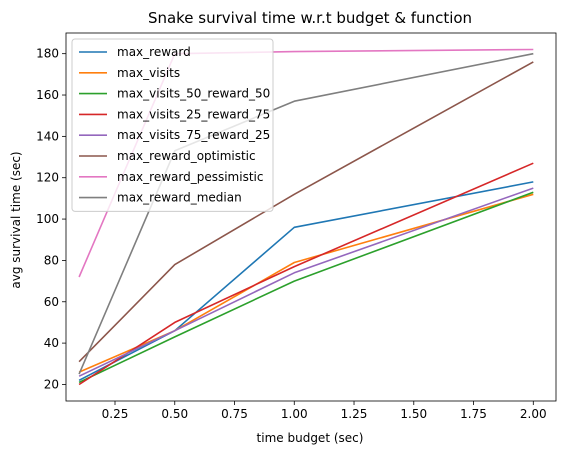 This screenshot has height=455, width=571. Describe the element at coordinates (115, 414) in the screenshot. I see `x-tick-label: 0.25` at that location.